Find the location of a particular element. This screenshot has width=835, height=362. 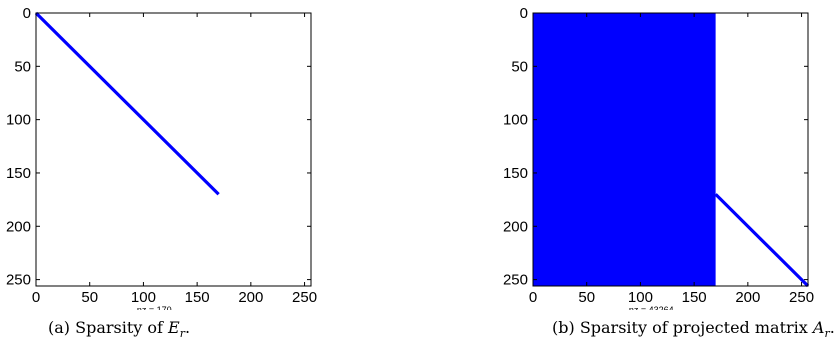

caption-a-text: (a) Sparsity of is located at coordinates (108, 327).